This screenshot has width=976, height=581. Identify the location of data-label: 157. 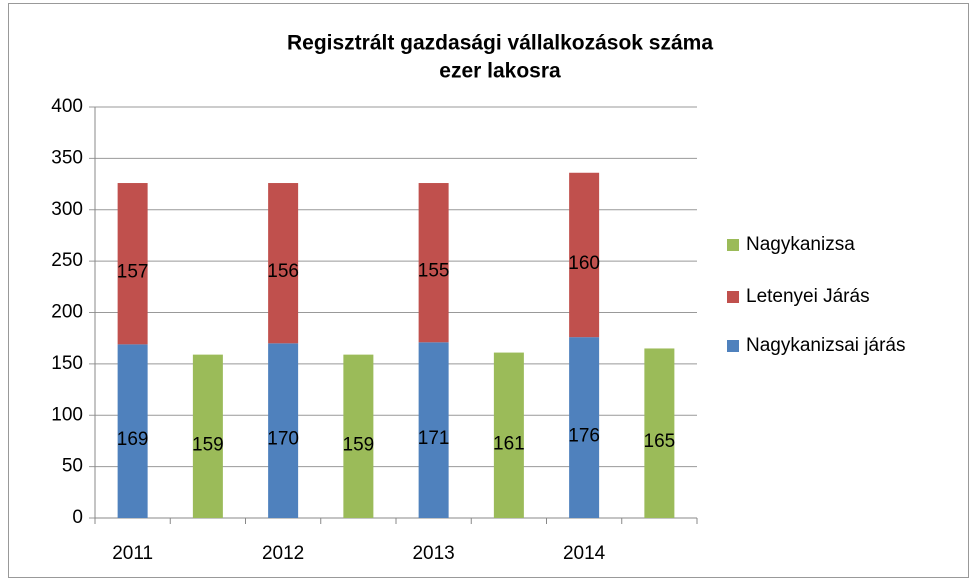
(133, 272).